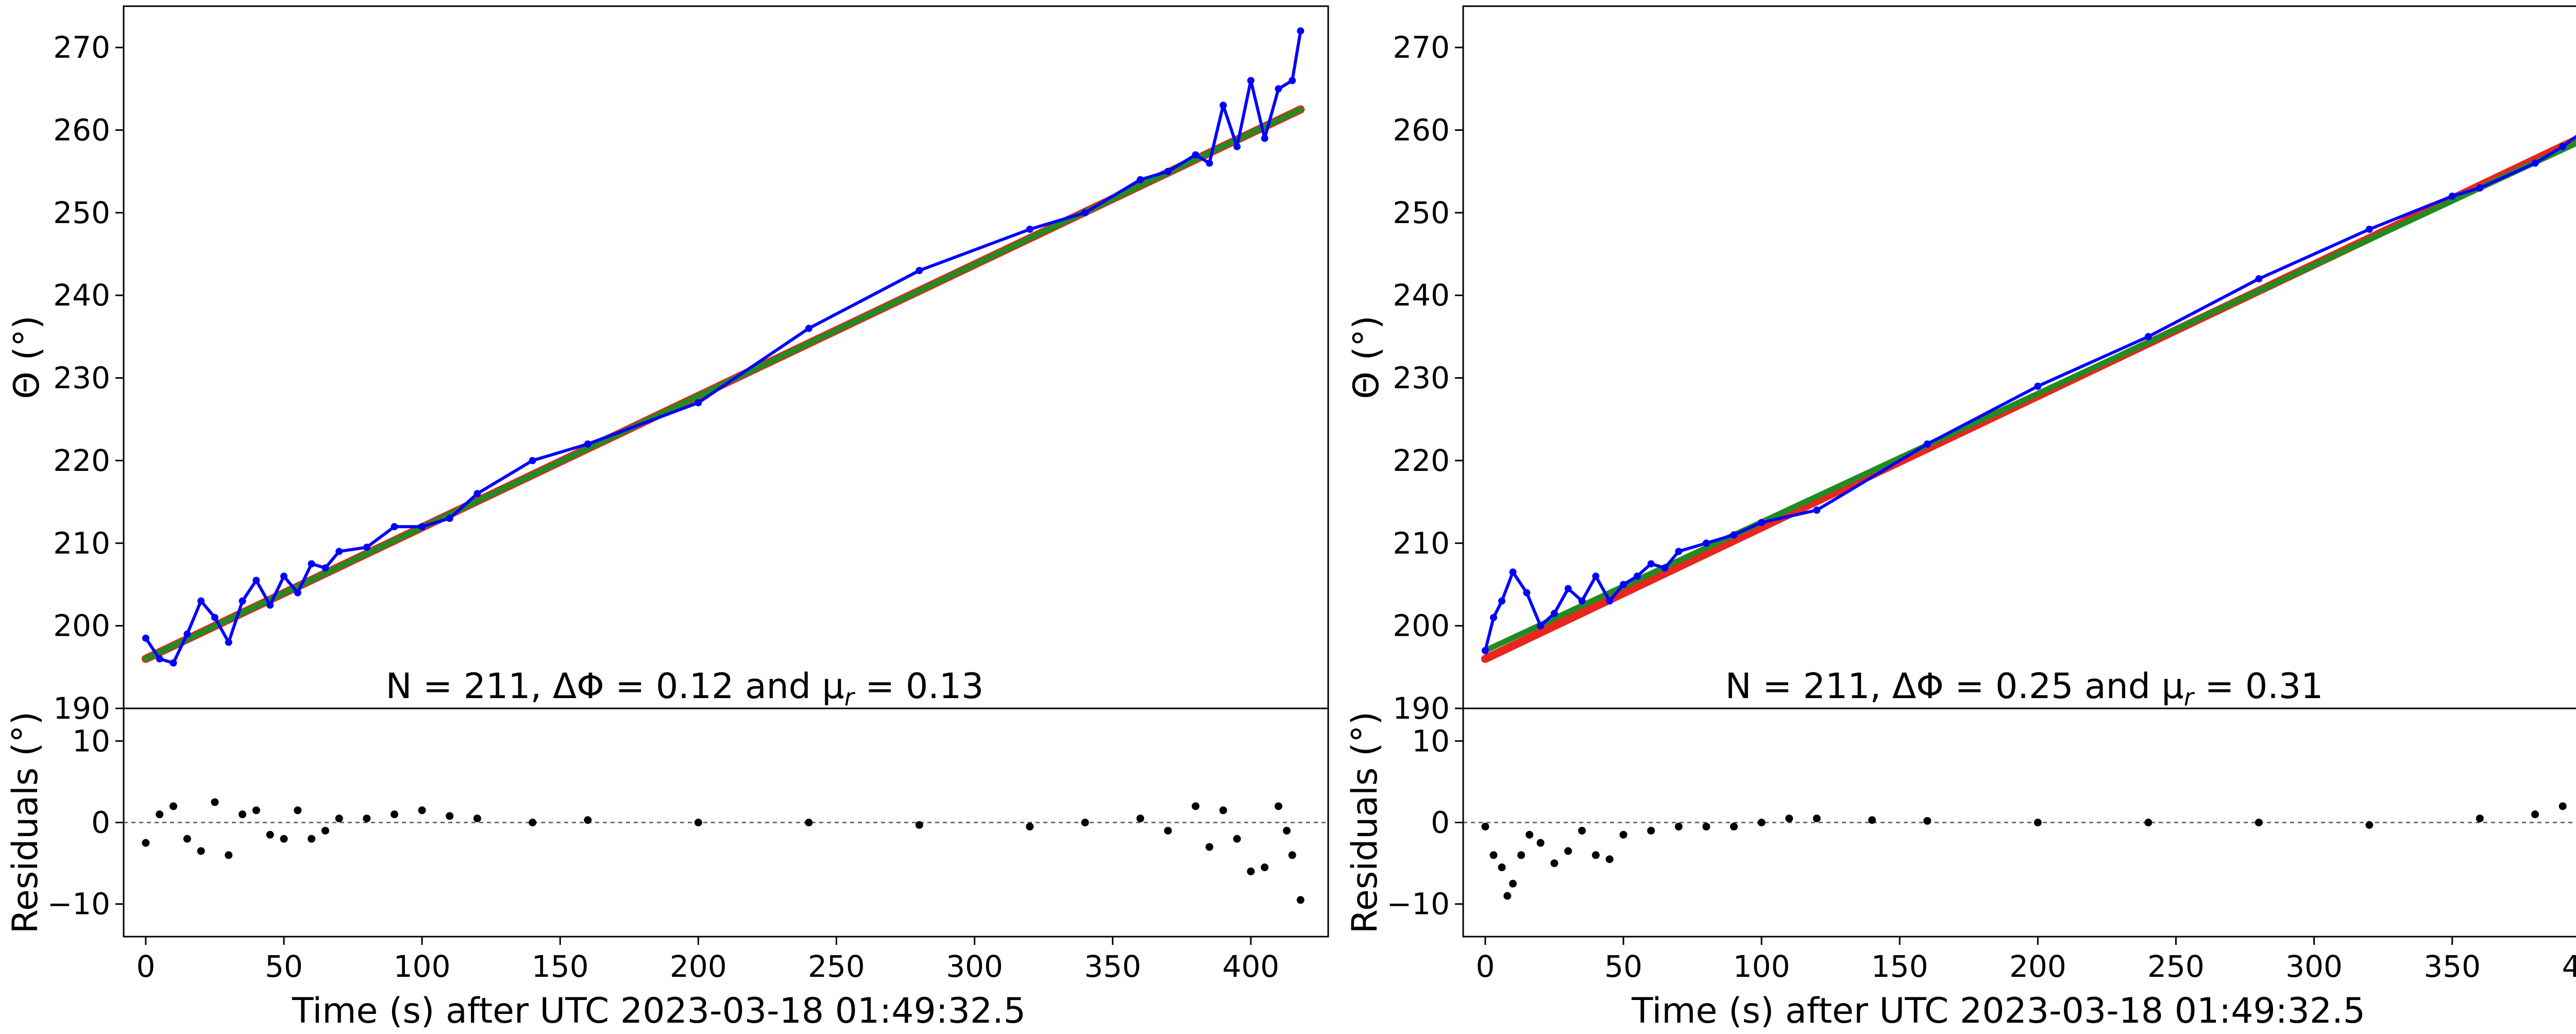 Image resolution: width=2576 pixels, height=1034 pixels. What do you see at coordinates (685, 688) in the screenshot?
I see `fit-annotation: N = 211, ΔΦ = 0.12 and μr = 0.13` at bounding box center [685, 688].